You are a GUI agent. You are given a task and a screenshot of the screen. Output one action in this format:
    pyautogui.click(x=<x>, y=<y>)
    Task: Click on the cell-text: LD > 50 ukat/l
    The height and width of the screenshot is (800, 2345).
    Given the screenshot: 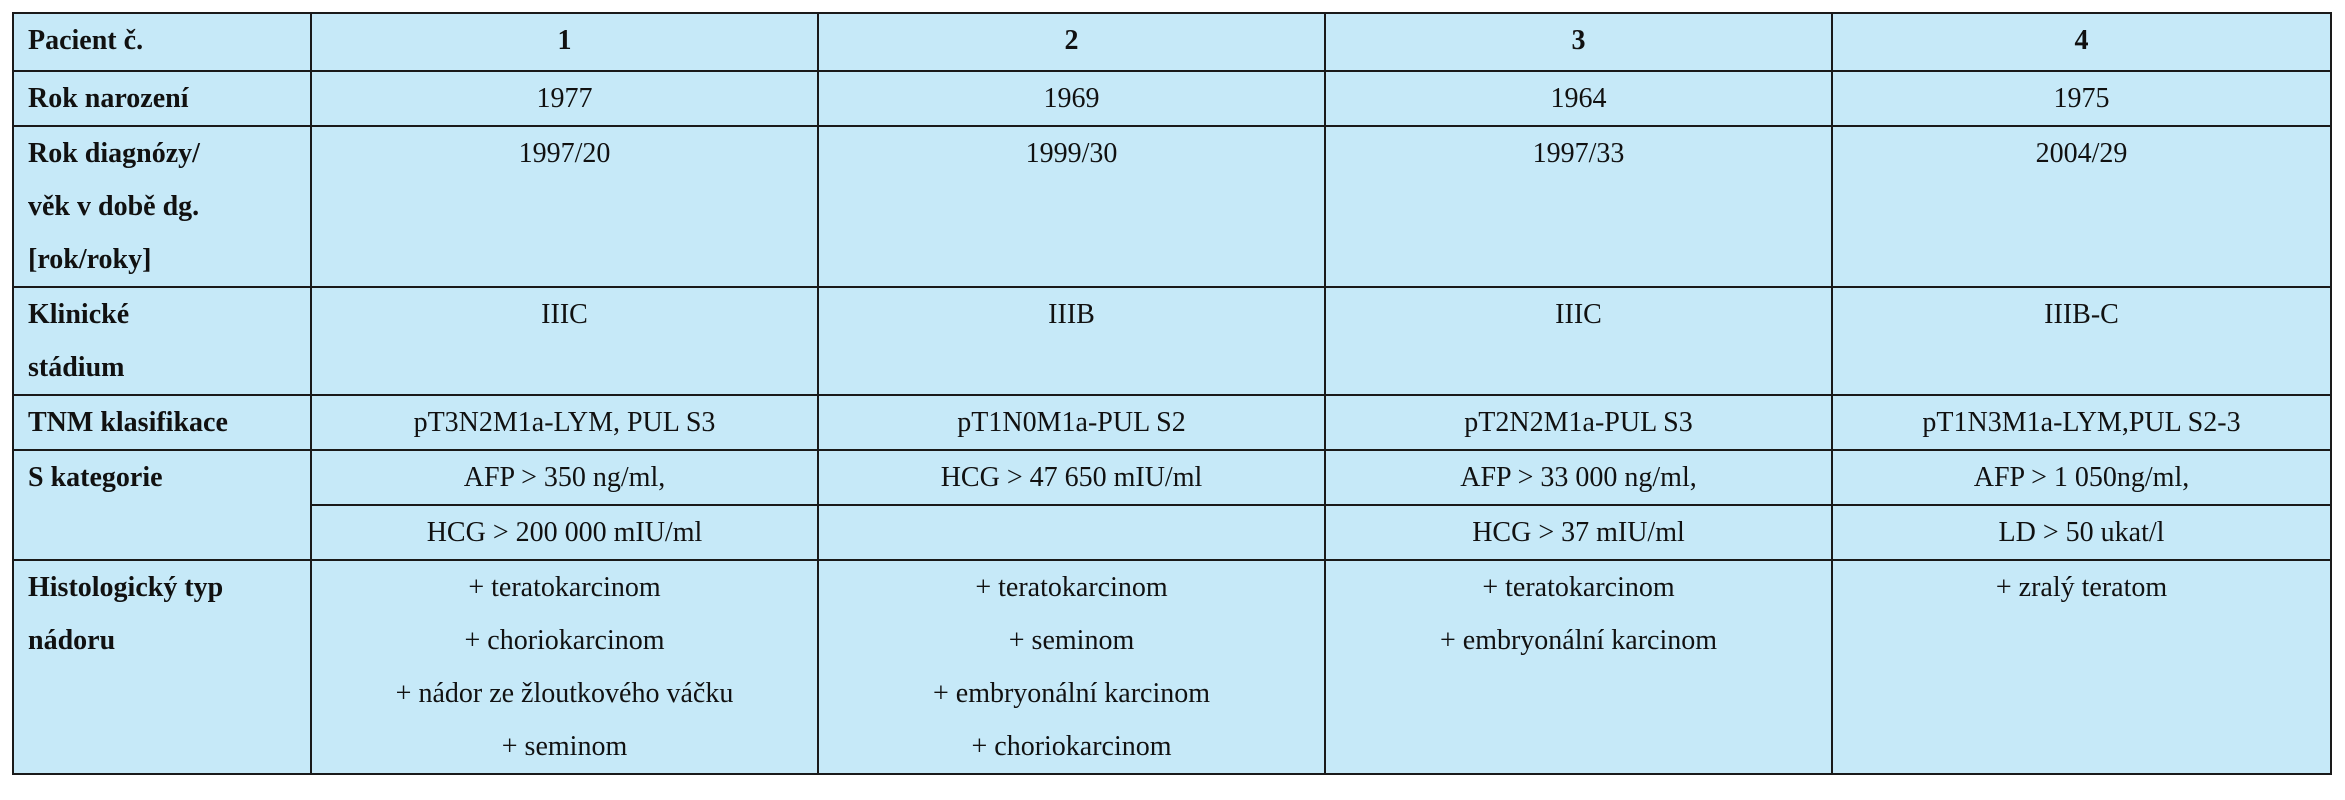 What is the action you would take?
    pyautogui.click(x=2081, y=532)
    